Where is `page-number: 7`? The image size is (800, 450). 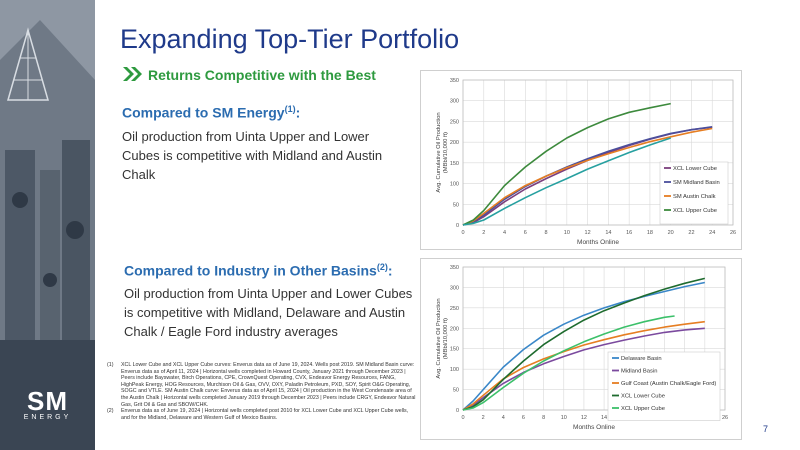
page-number: 7 is located at coordinates (766, 429).